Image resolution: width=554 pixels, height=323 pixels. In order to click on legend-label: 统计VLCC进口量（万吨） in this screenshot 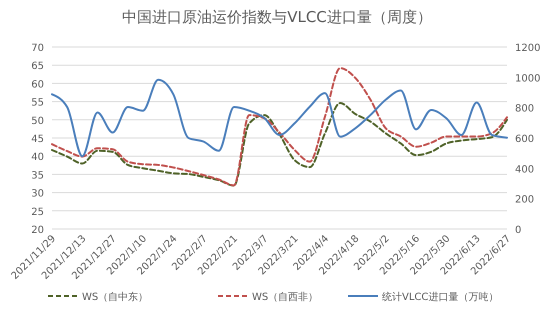, I will do `click(440, 297)`.